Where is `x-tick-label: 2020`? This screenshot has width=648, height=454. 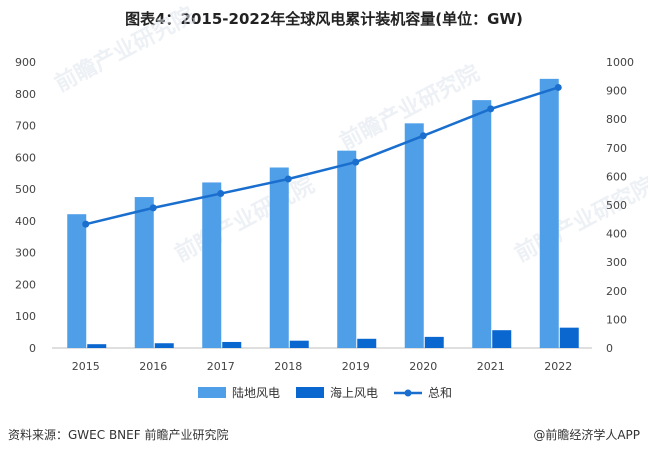 x-tick-label: 2020 is located at coordinates (423, 366).